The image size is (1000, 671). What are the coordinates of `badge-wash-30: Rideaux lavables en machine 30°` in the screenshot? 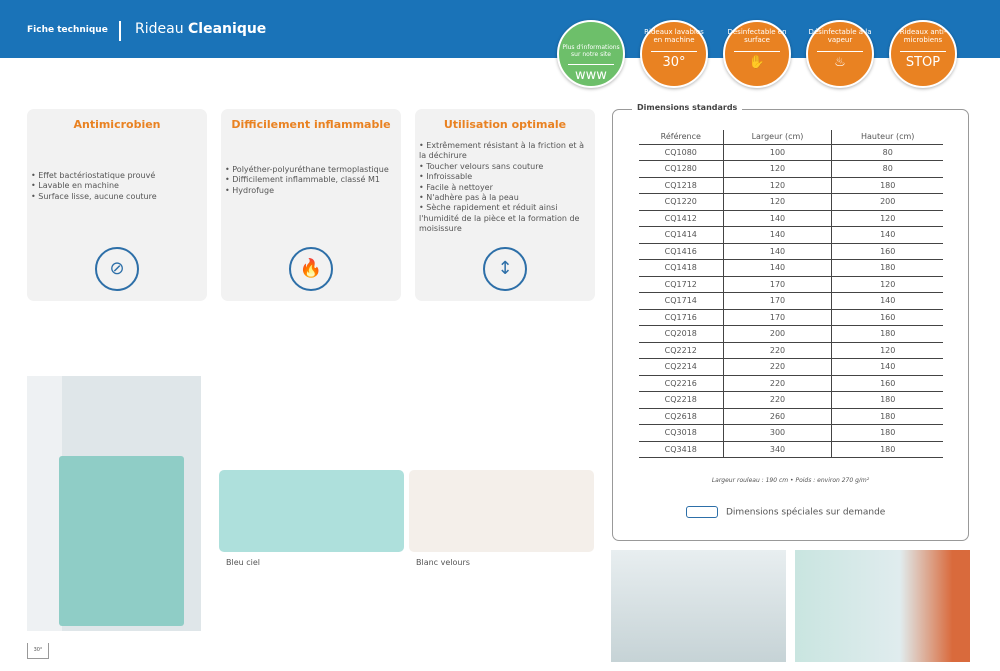 It's located at (674, 54).